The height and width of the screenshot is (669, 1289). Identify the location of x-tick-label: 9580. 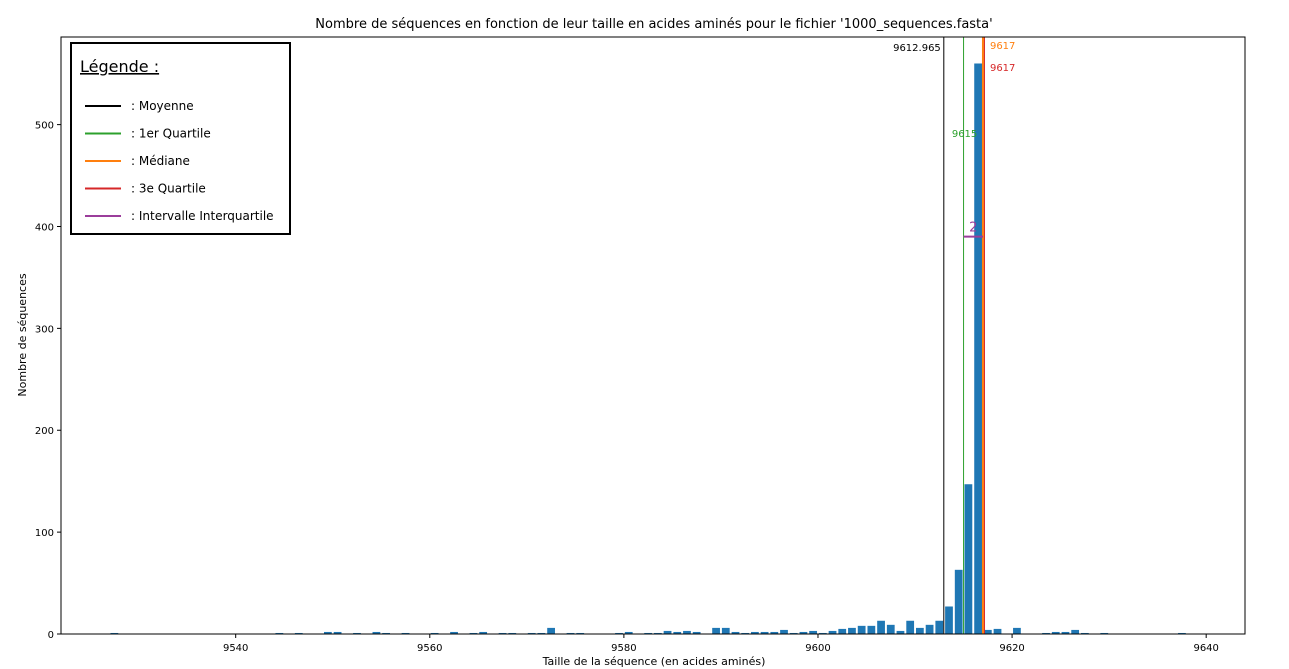
(623, 648).